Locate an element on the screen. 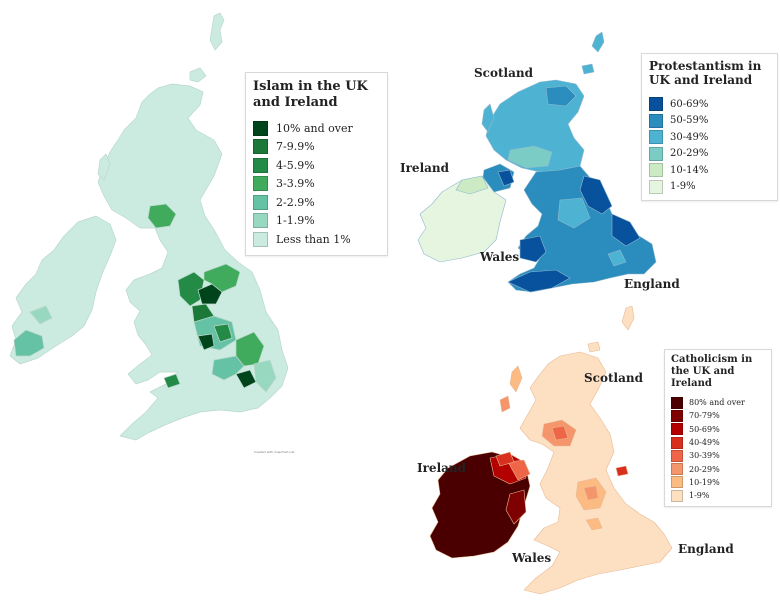 The image size is (780, 608). prot-legend-label: 20-29% is located at coordinates (689, 154).